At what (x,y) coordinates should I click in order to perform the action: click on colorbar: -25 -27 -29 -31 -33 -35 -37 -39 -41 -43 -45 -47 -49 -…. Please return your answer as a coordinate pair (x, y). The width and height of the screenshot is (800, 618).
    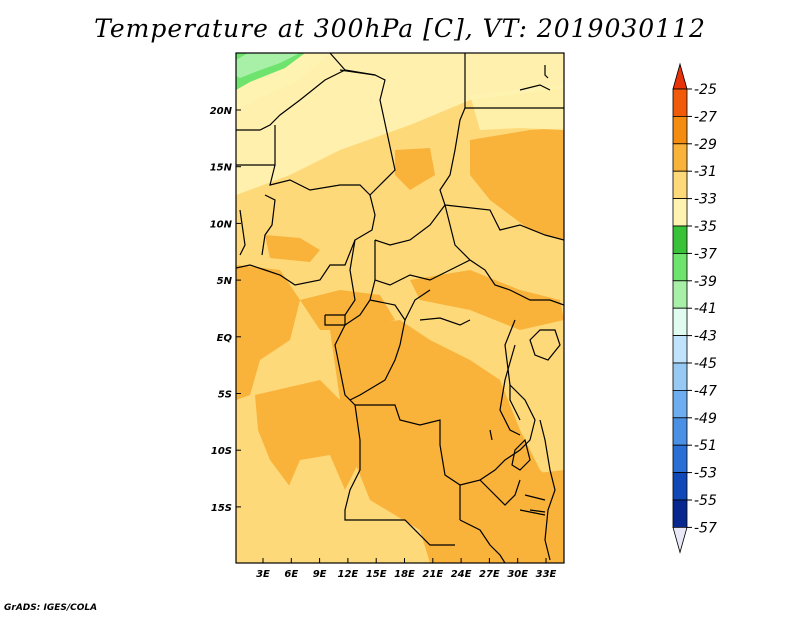
    Looking at the image, I should click on (694, 308).